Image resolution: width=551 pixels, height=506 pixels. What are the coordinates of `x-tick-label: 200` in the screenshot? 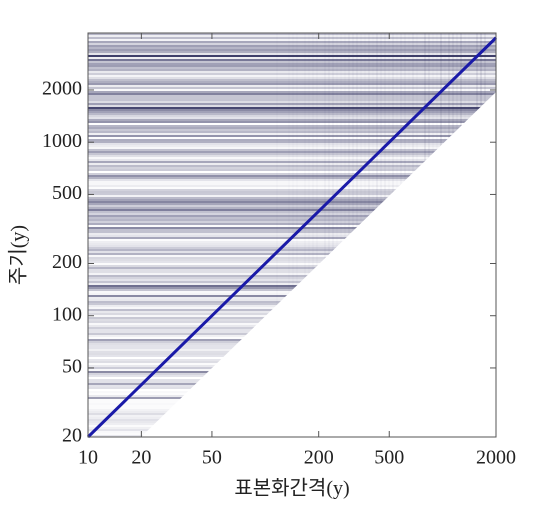 It's located at (319, 458).